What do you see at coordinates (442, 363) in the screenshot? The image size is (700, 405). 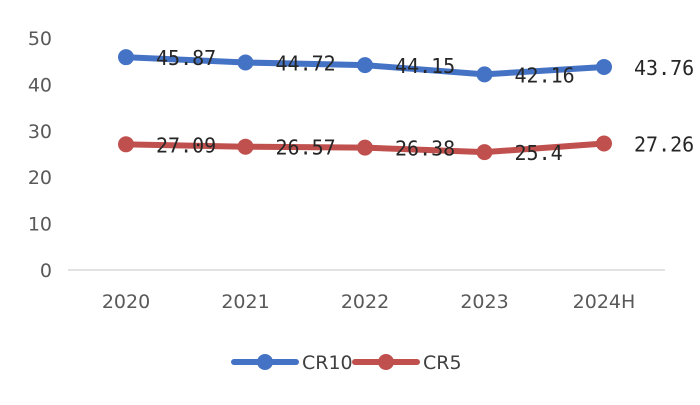 I see `legend-label-cr5: CR5` at bounding box center [442, 363].